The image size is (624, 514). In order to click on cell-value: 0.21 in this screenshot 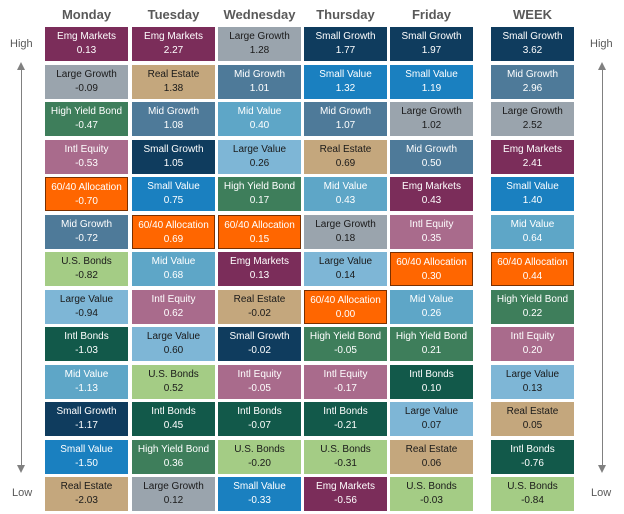, I will do `click(431, 350)`.